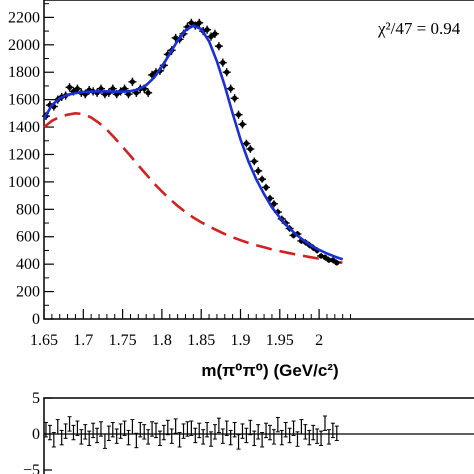 Image resolution: width=474 pixels, height=474 pixels. What do you see at coordinates (419, 28) in the screenshot?
I see `chi2-annotation: χ²/47 = 0.94` at bounding box center [419, 28].